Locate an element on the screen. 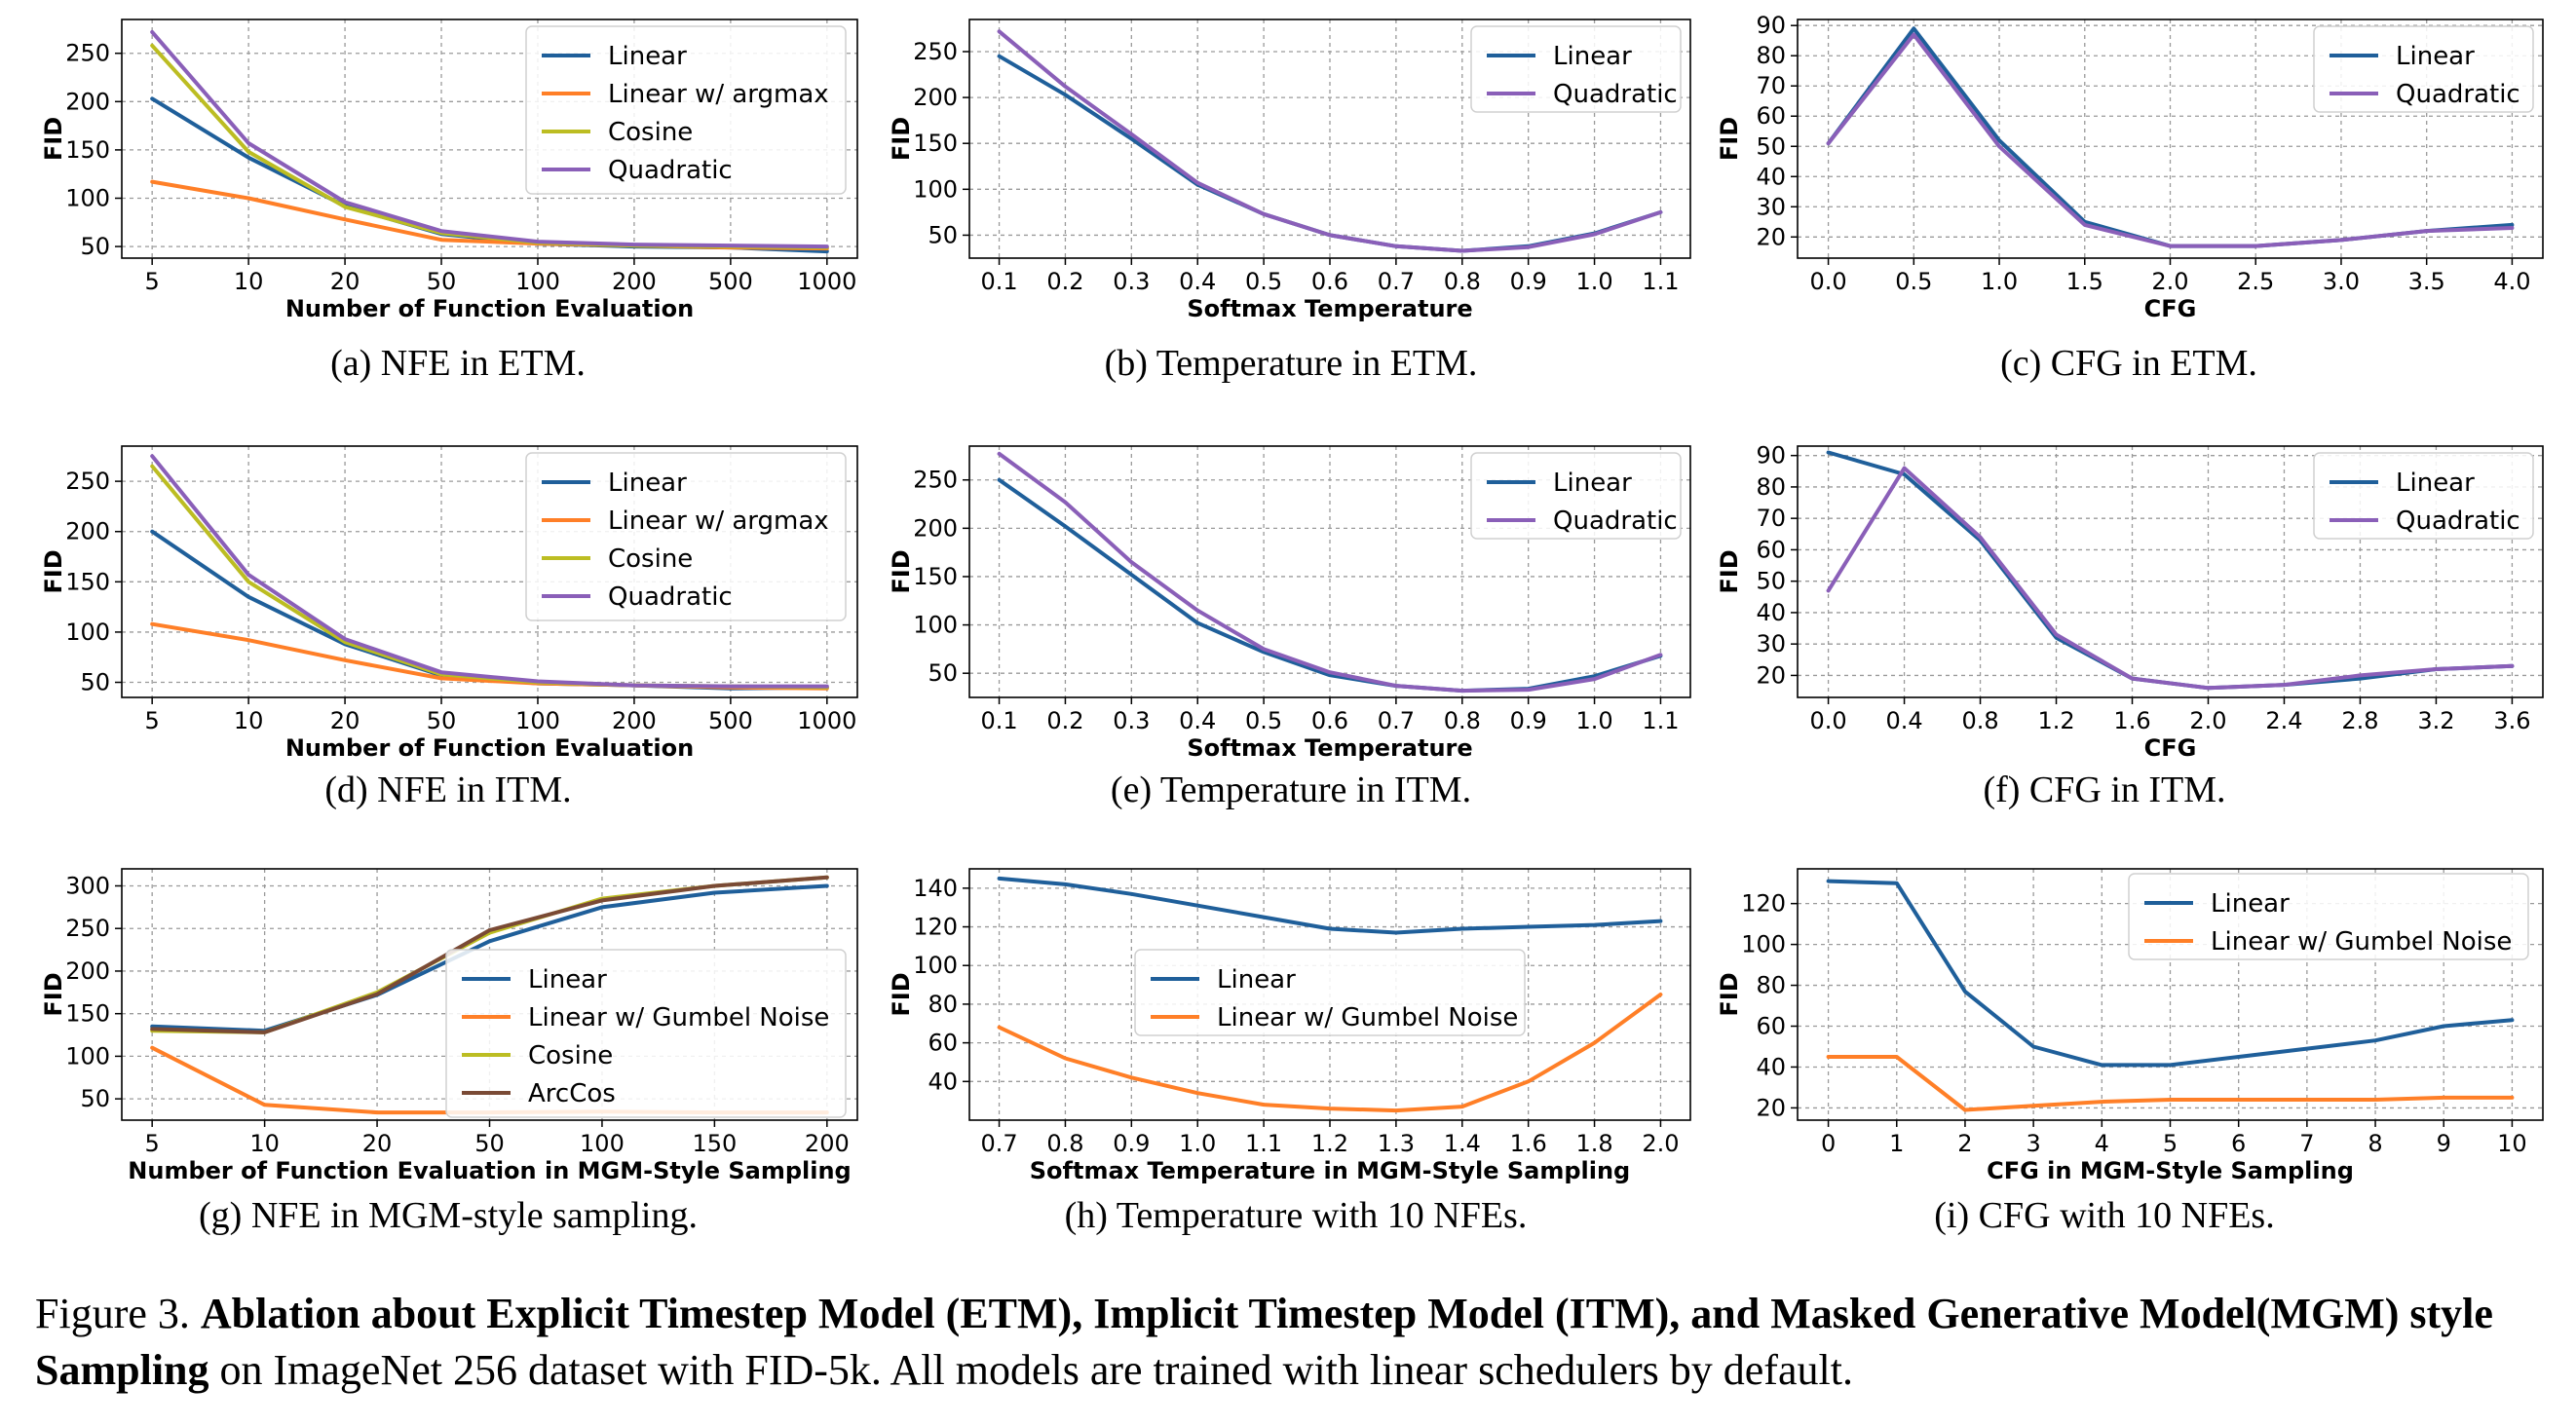 This screenshot has height=1426, width=2576. x-tick-label: 1.0 is located at coordinates (1999, 281).